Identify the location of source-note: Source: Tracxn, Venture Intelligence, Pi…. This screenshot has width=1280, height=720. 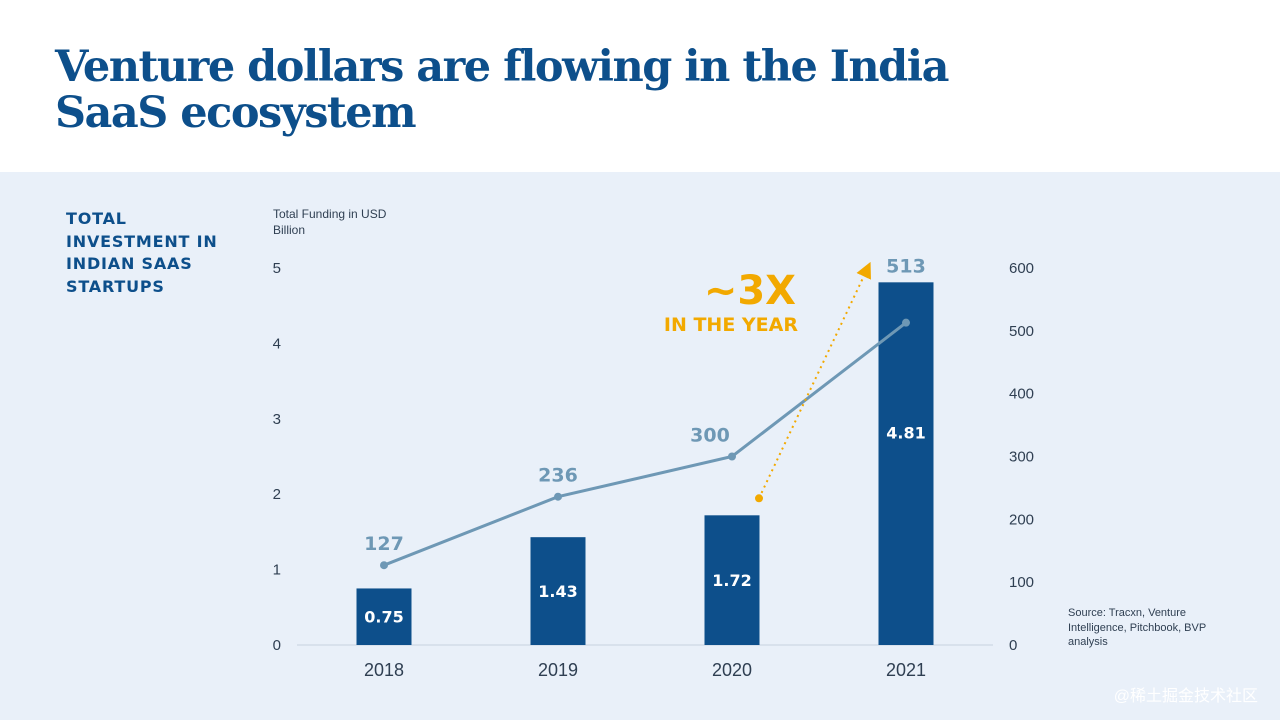
(1137, 627).